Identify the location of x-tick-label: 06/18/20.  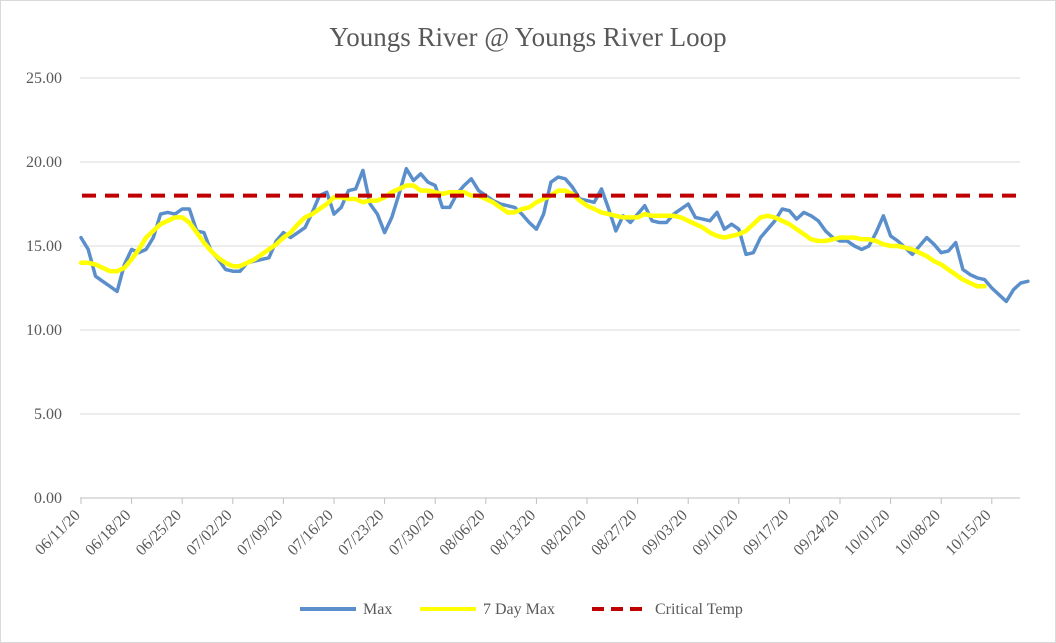
(108, 533).